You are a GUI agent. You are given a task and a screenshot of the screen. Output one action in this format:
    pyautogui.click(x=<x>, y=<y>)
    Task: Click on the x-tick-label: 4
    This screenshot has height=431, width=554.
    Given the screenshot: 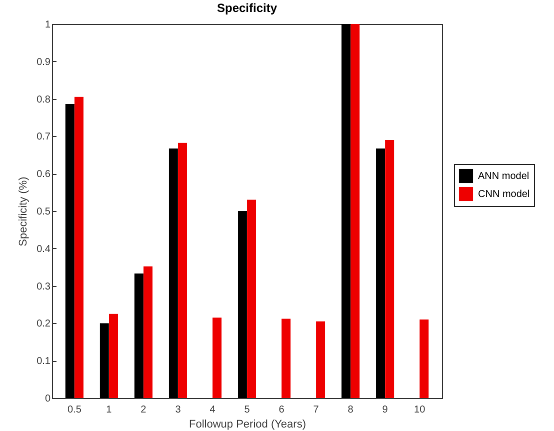 What is the action you would take?
    pyautogui.click(x=213, y=410)
    